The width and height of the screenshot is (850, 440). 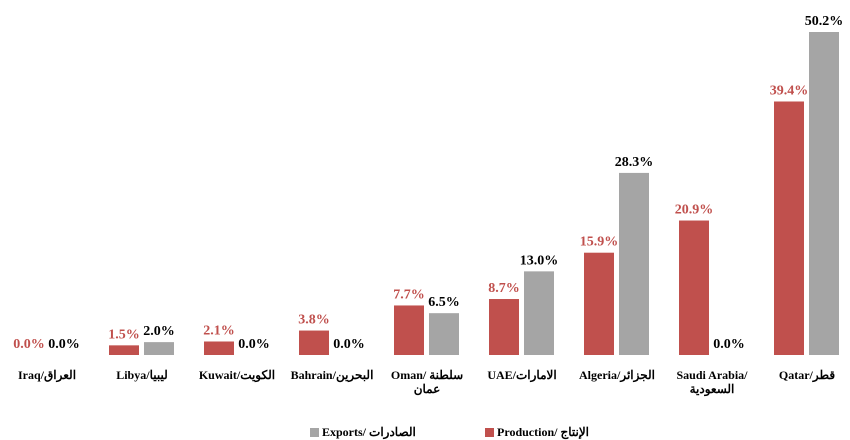 I want to click on x-tick-label: UAE/الامارات, so click(x=522, y=375).